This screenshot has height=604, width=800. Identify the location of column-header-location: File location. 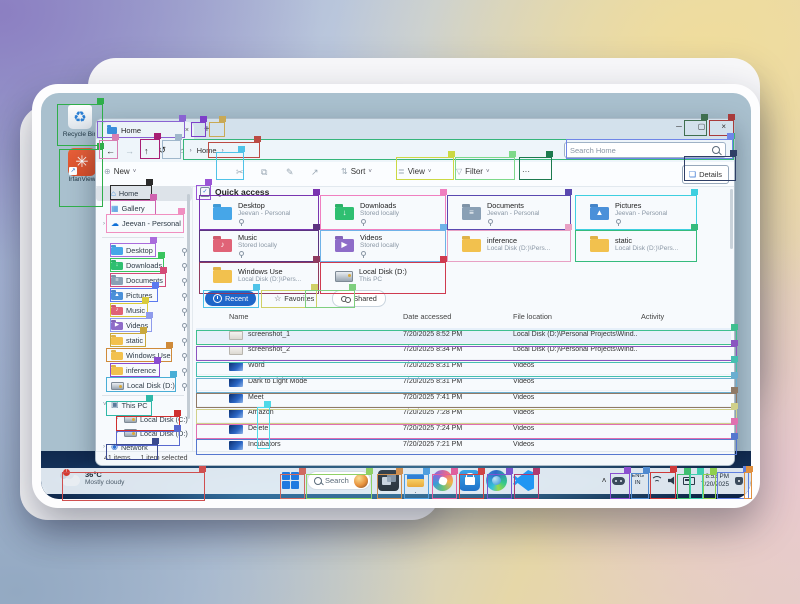
(532, 316).